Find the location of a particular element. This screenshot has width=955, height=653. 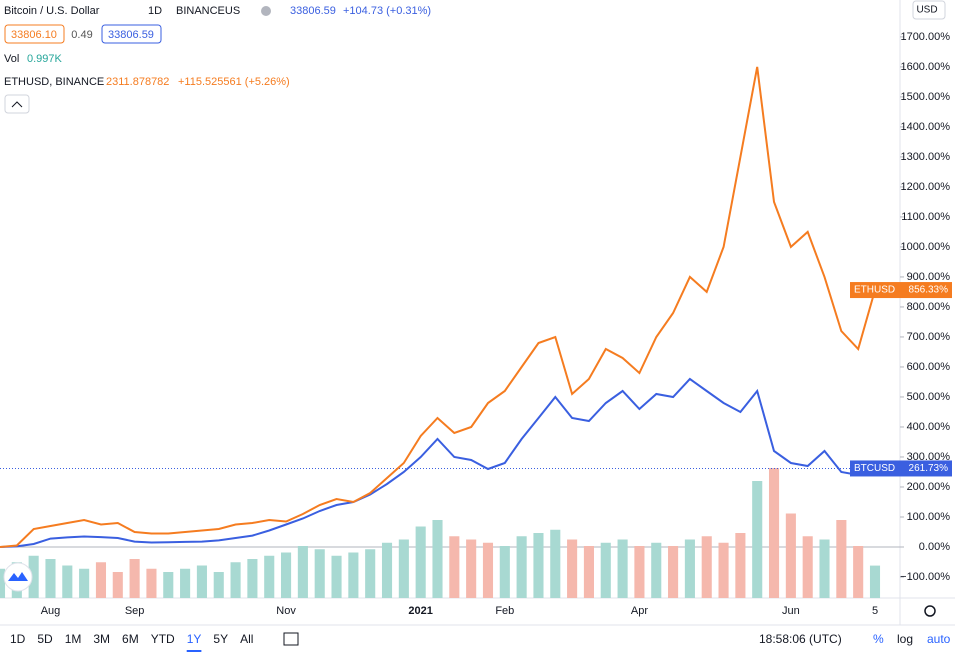

status-dot is located at coordinates (266, 11).